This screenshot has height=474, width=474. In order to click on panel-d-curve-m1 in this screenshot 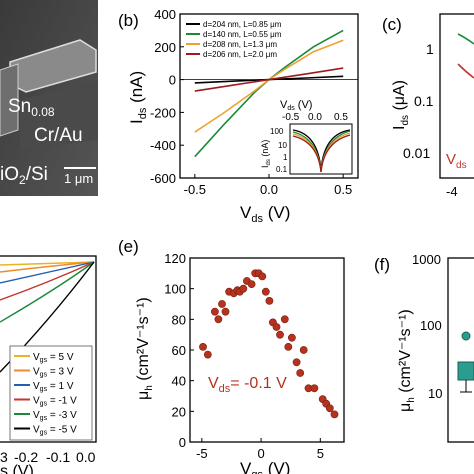, I will do `click(47, 281)`.